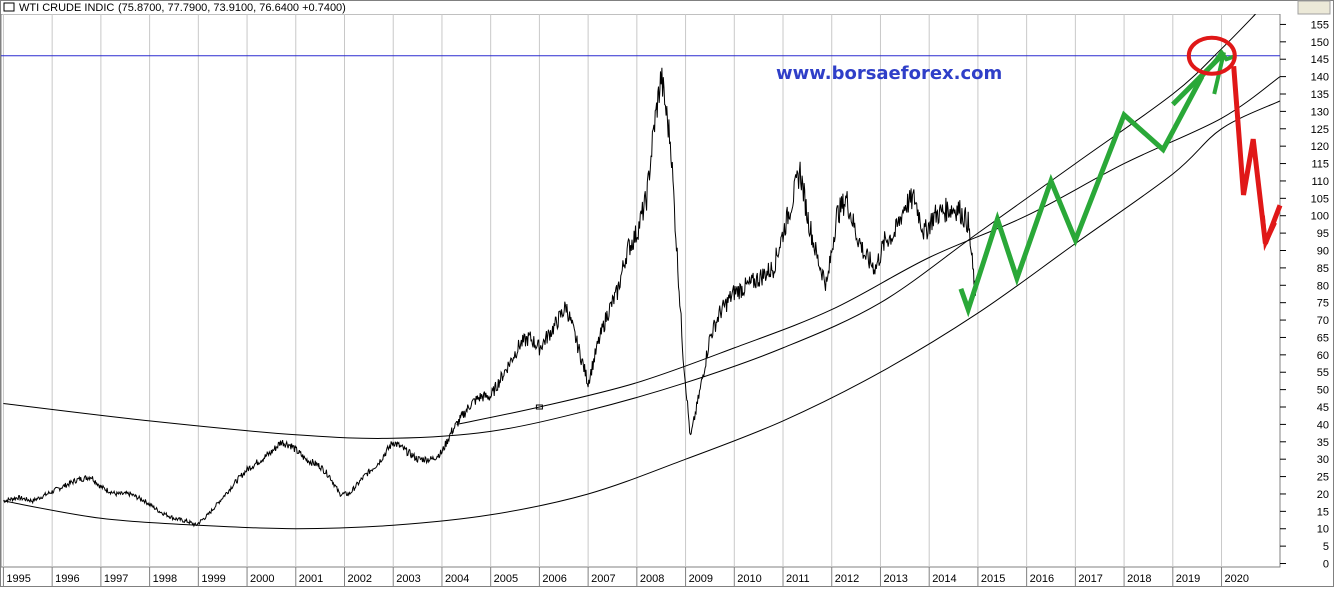 This screenshot has width=1334, height=592. What do you see at coordinates (539, 407) in the screenshot?
I see `arc-marker` at bounding box center [539, 407].